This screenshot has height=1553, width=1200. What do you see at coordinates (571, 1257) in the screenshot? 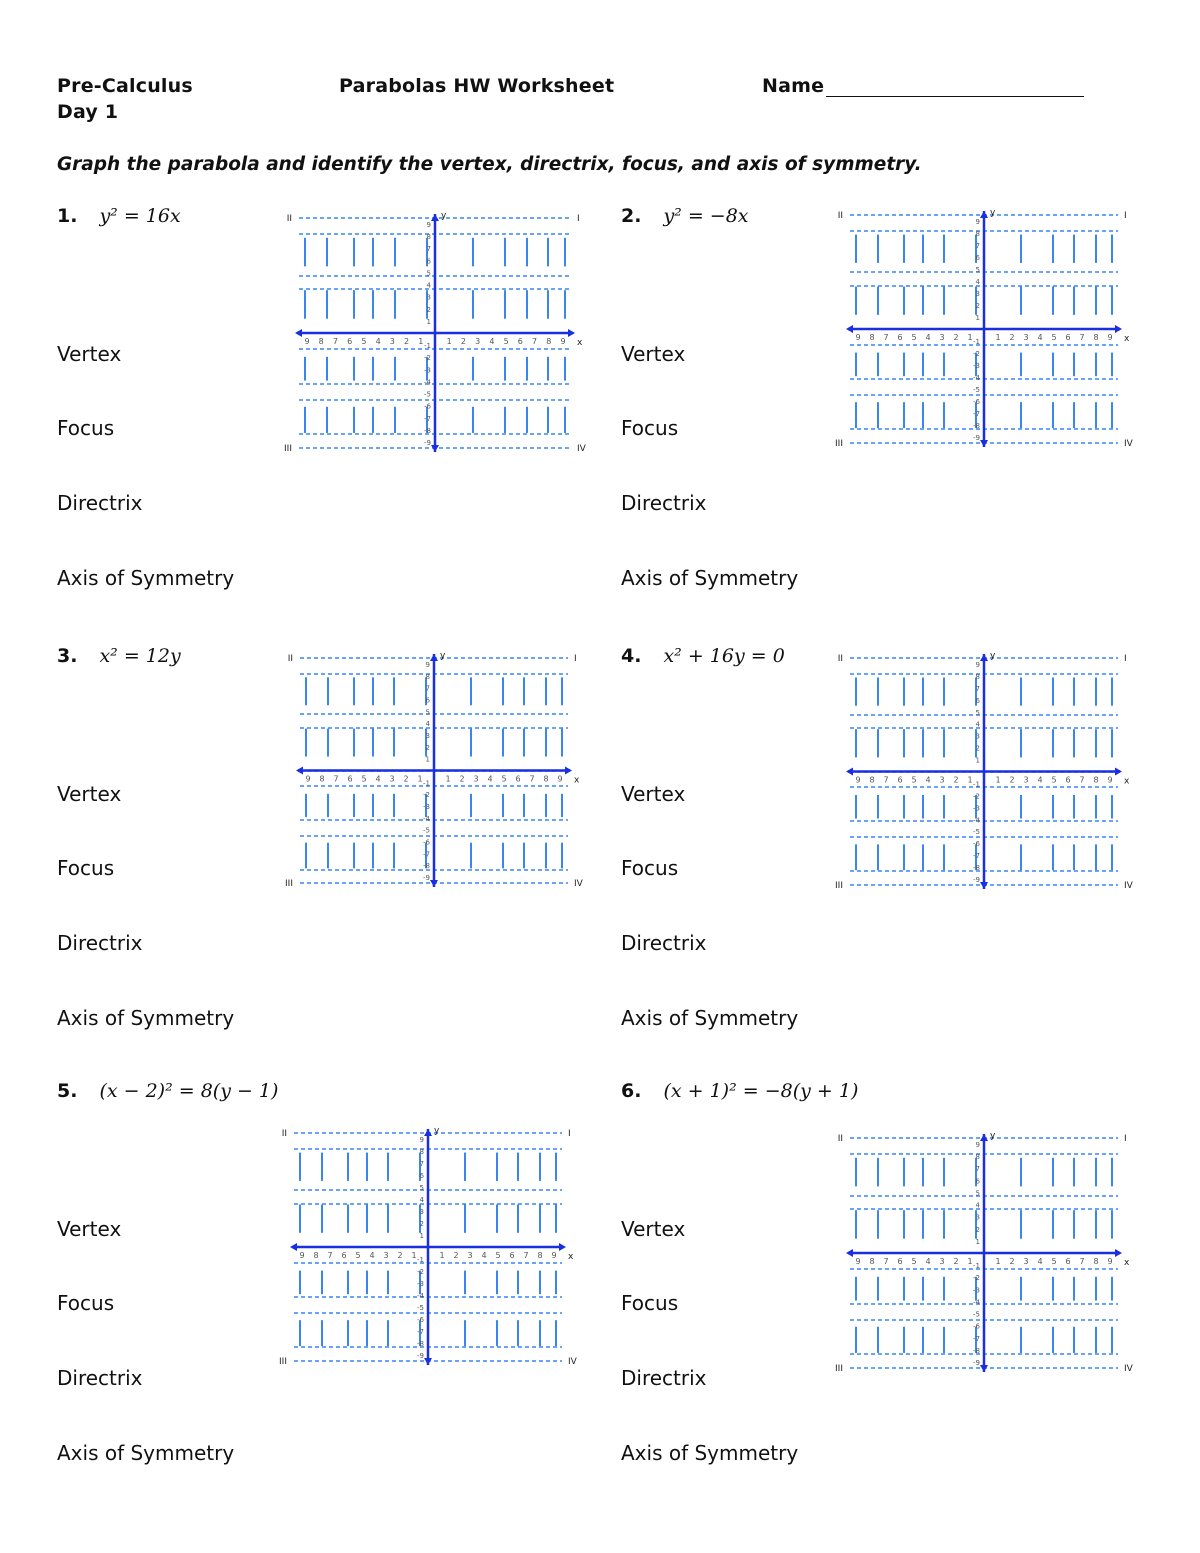
I see `x-axis-label: x` at bounding box center [571, 1257].